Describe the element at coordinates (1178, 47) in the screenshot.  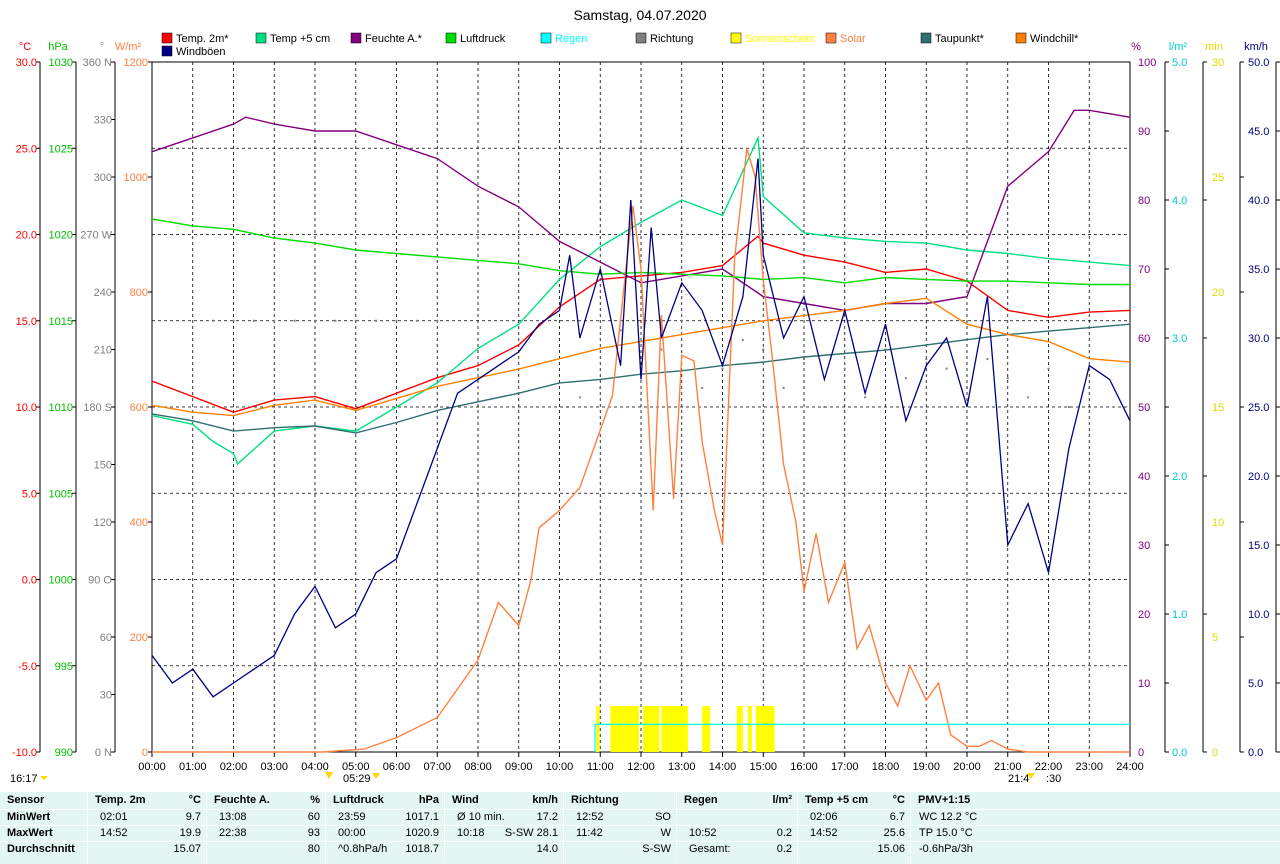
I see `rain-unit-label: l/m²` at that location.